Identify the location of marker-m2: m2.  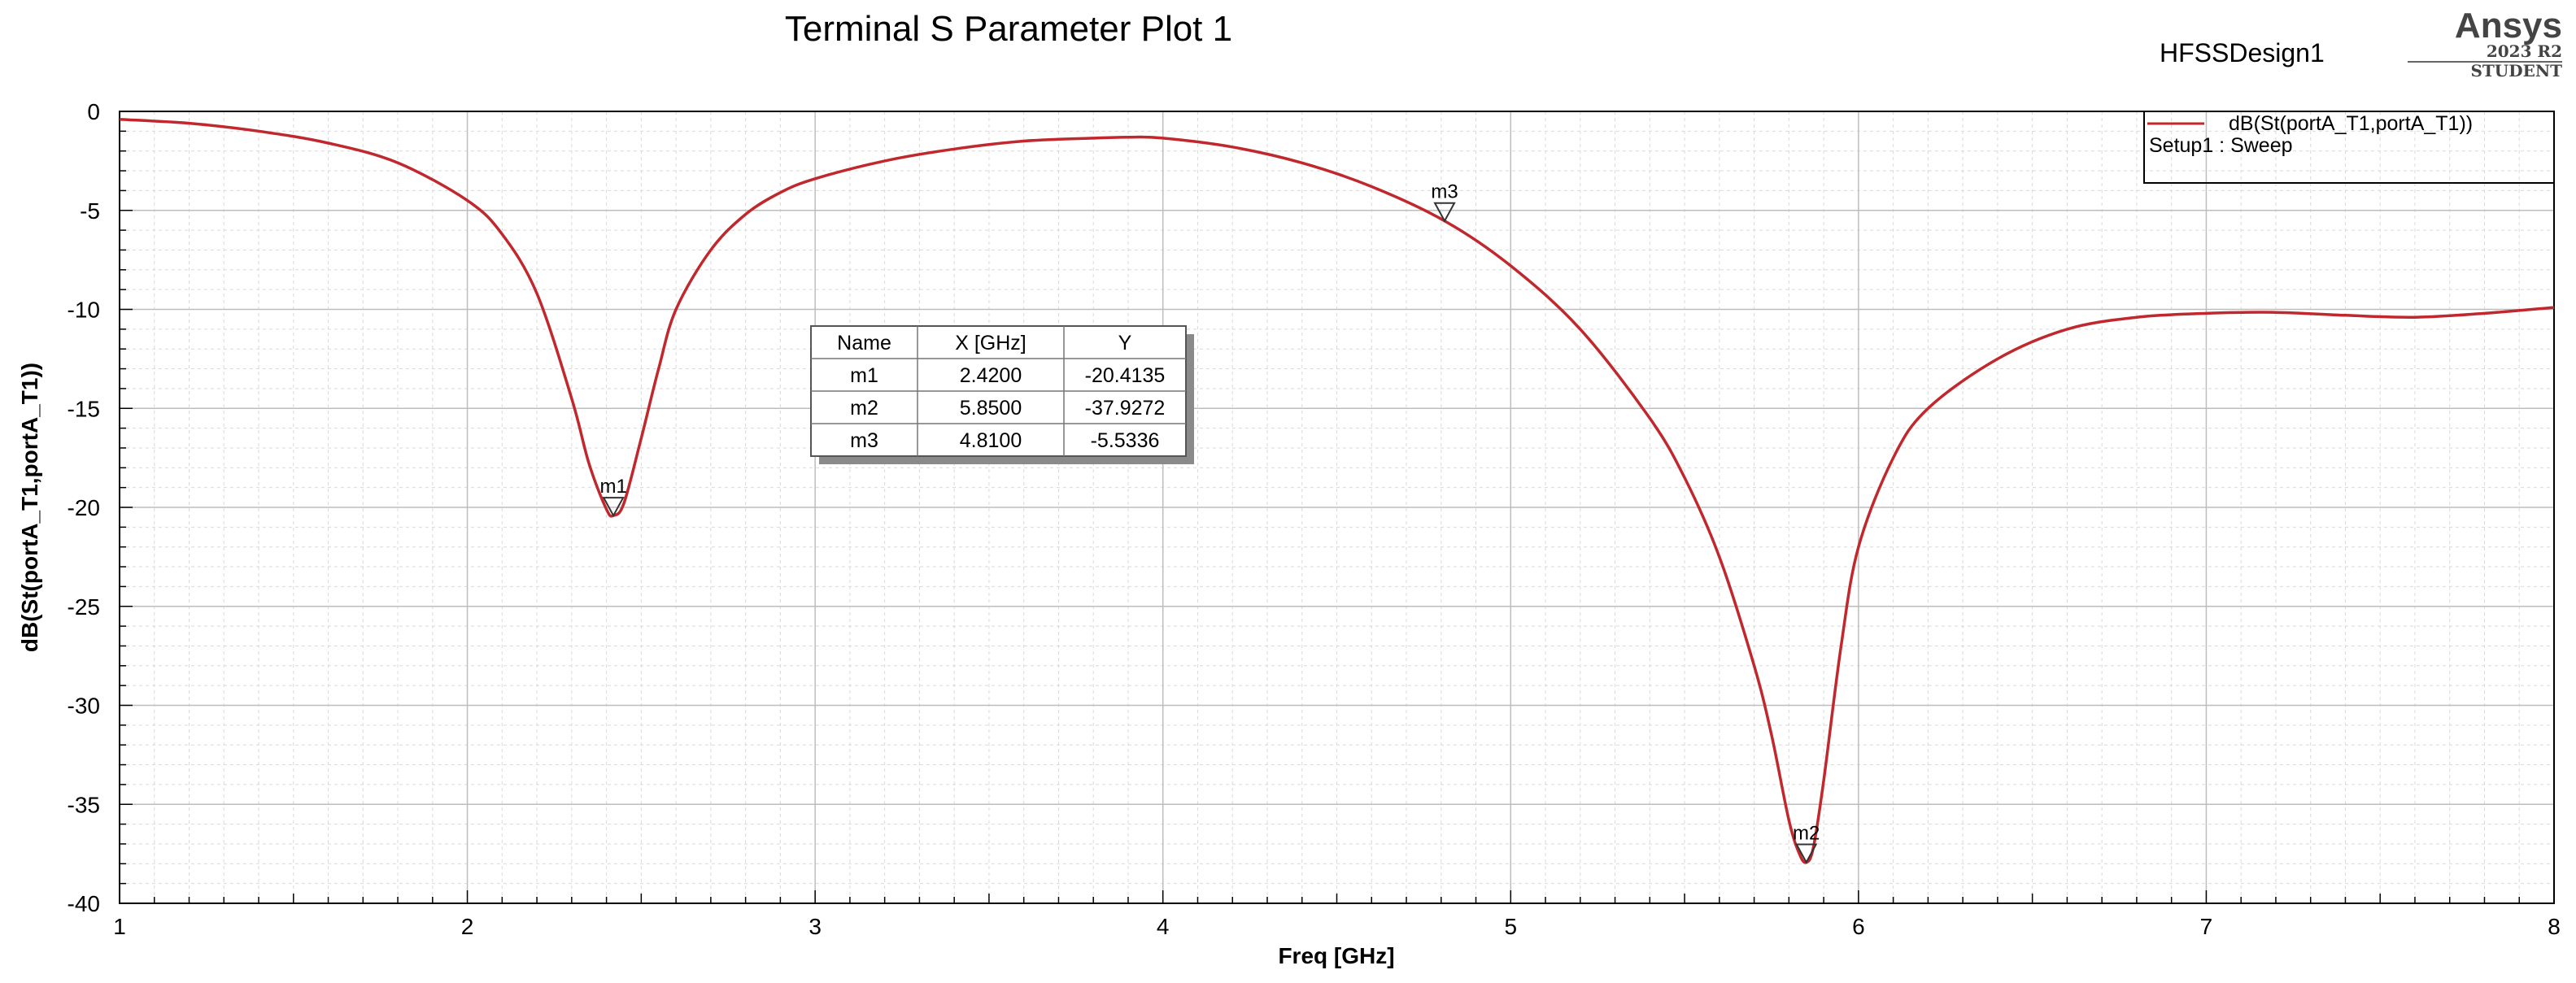
(1806, 843).